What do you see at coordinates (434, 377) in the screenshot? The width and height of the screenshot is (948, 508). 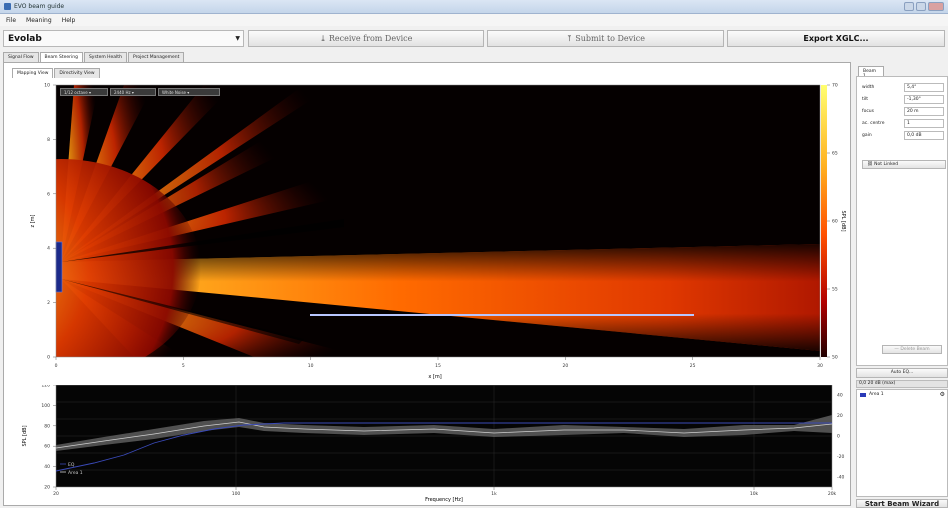 I see `map-x-label: x [m]` at bounding box center [434, 377].